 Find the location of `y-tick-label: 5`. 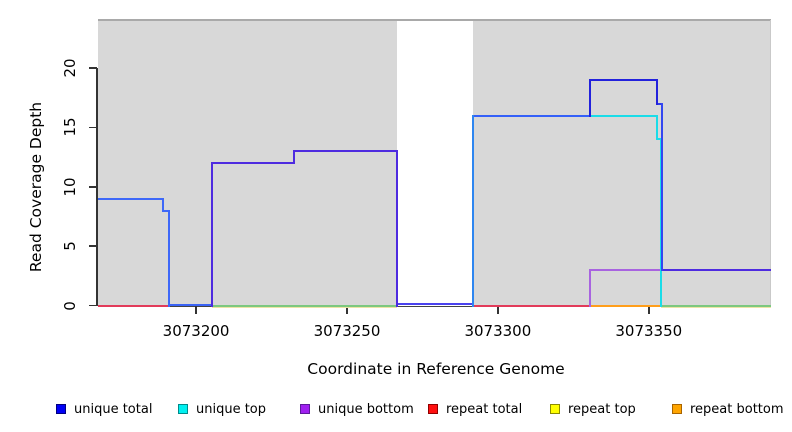

y-tick-label: 5 is located at coordinates (70, 246).